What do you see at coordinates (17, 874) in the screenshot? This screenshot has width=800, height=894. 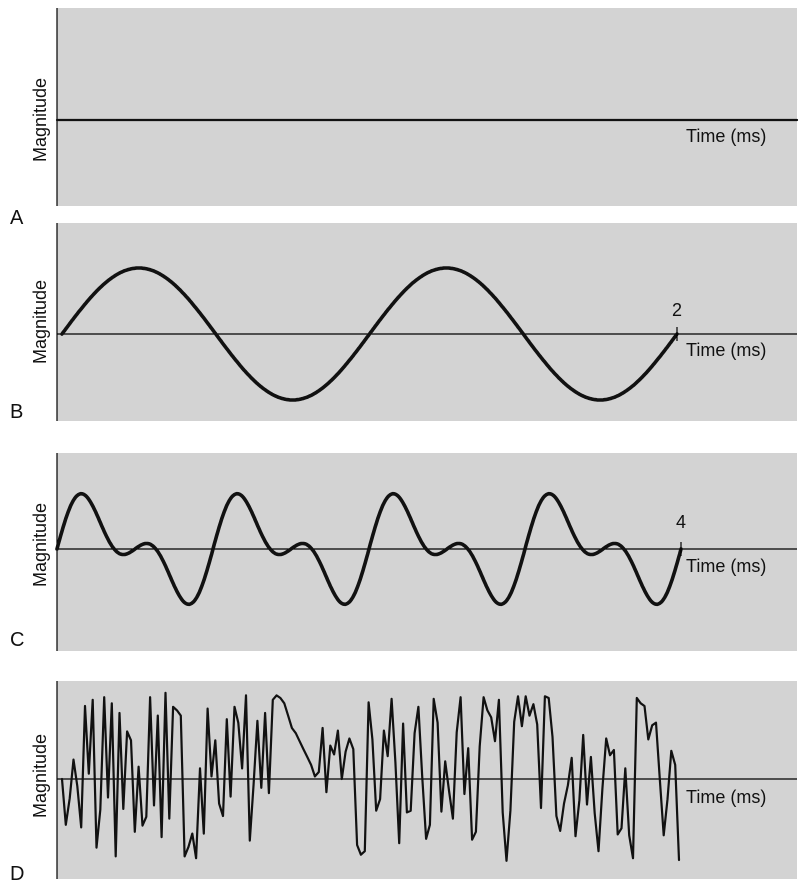 I see `panel-d-label: D` at bounding box center [17, 874].